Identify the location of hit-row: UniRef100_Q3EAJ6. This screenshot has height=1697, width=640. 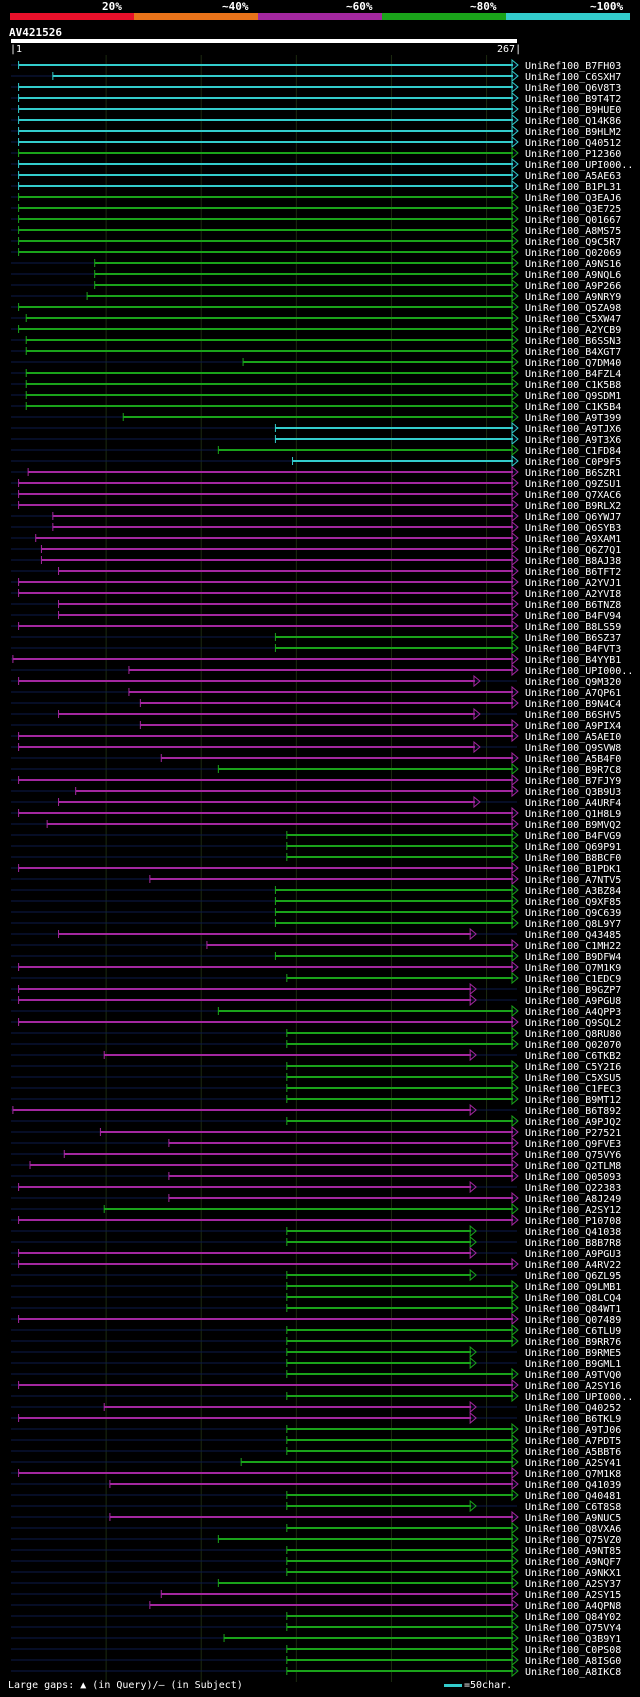
(316, 197).